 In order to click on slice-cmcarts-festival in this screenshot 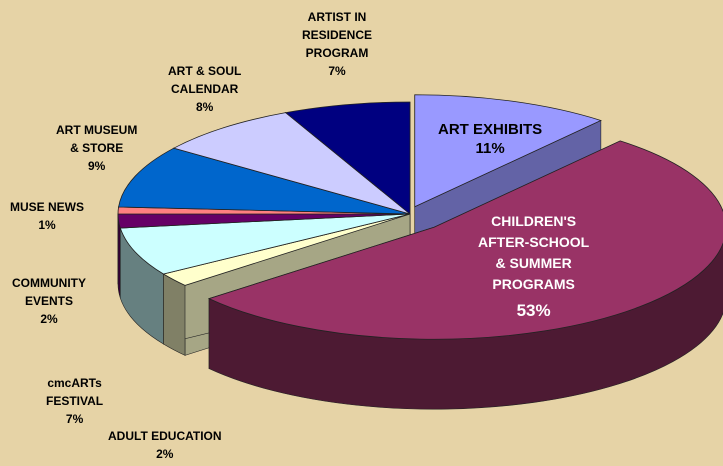, I will do `click(265, 244)`.